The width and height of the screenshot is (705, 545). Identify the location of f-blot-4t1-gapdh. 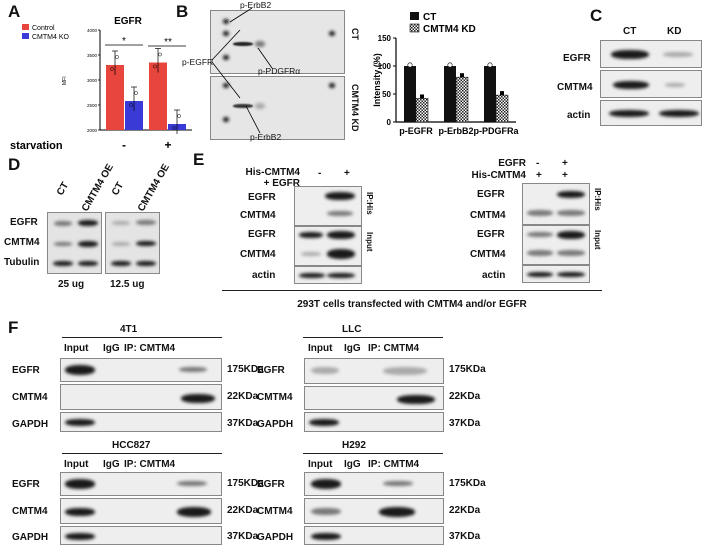
(141, 422).